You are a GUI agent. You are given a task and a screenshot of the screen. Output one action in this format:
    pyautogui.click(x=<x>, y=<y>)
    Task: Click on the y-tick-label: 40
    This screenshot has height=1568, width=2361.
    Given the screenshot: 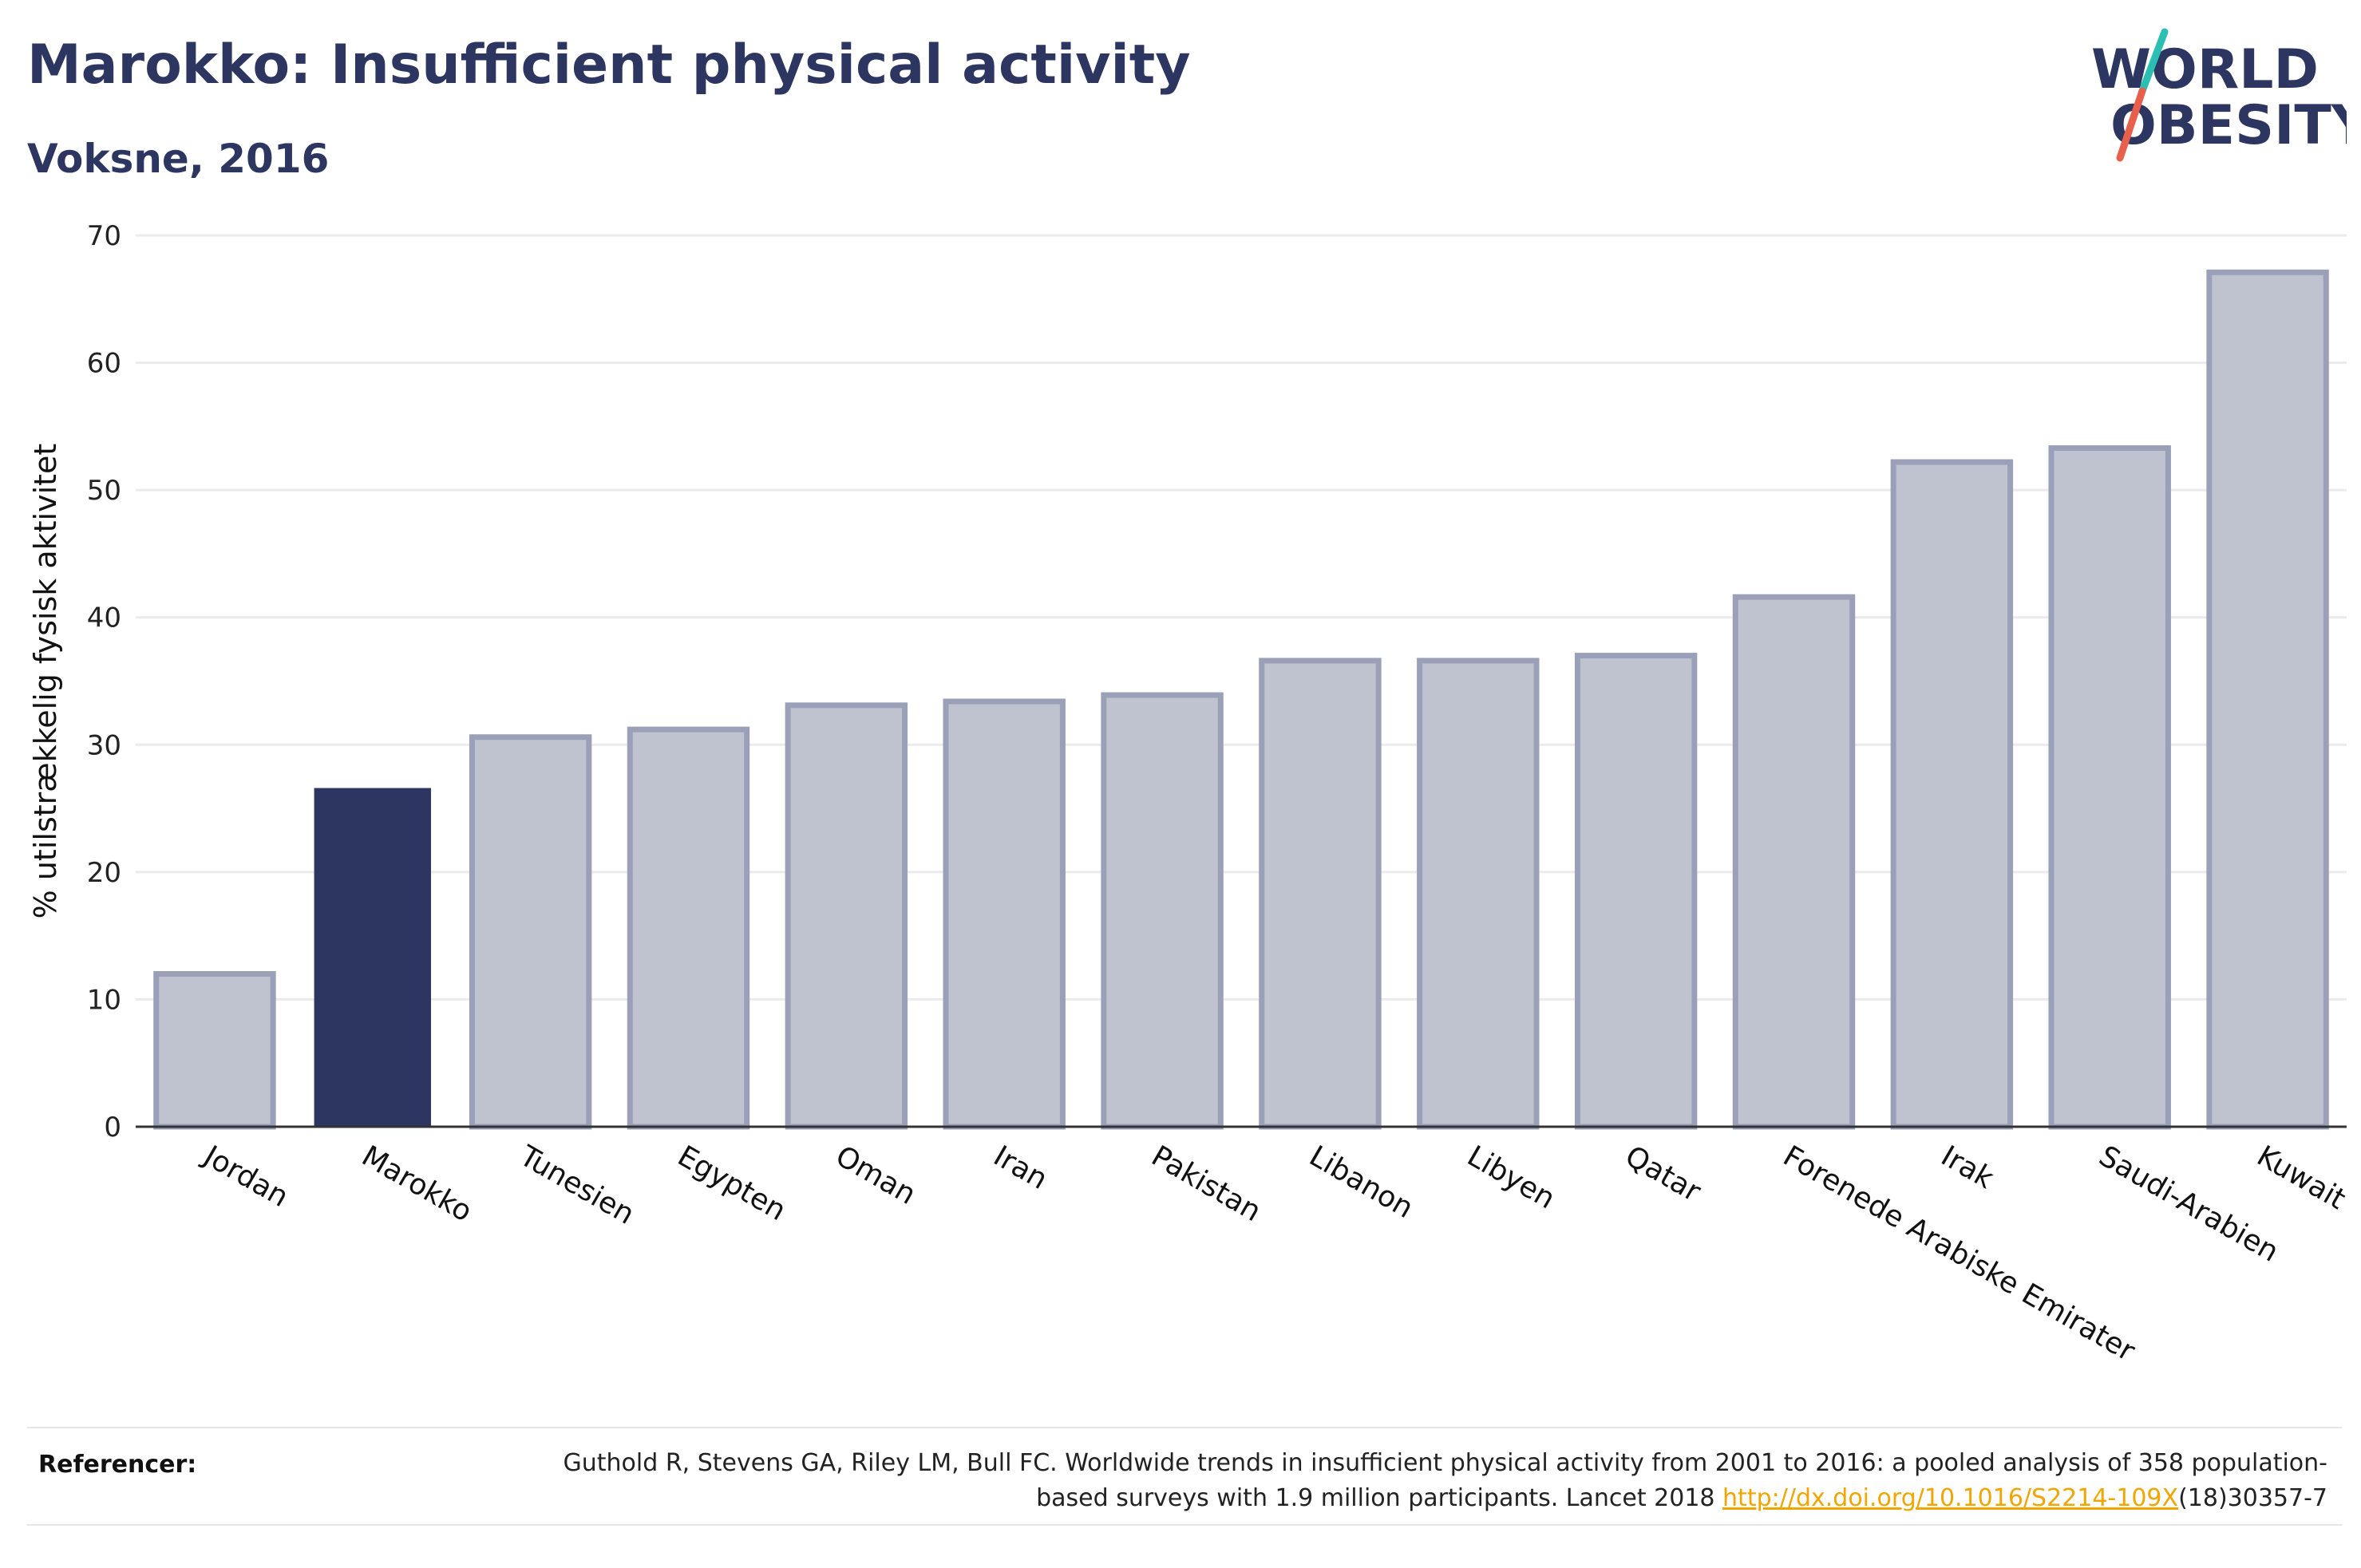 What is the action you would take?
    pyautogui.click(x=104, y=618)
    